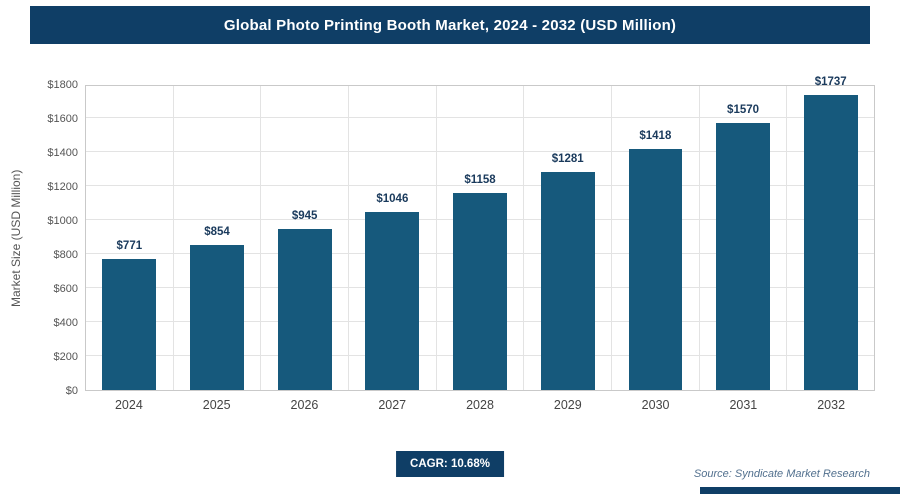 The height and width of the screenshot is (500, 900). I want to click on bar-value-label: $1570, so click(743, 110).